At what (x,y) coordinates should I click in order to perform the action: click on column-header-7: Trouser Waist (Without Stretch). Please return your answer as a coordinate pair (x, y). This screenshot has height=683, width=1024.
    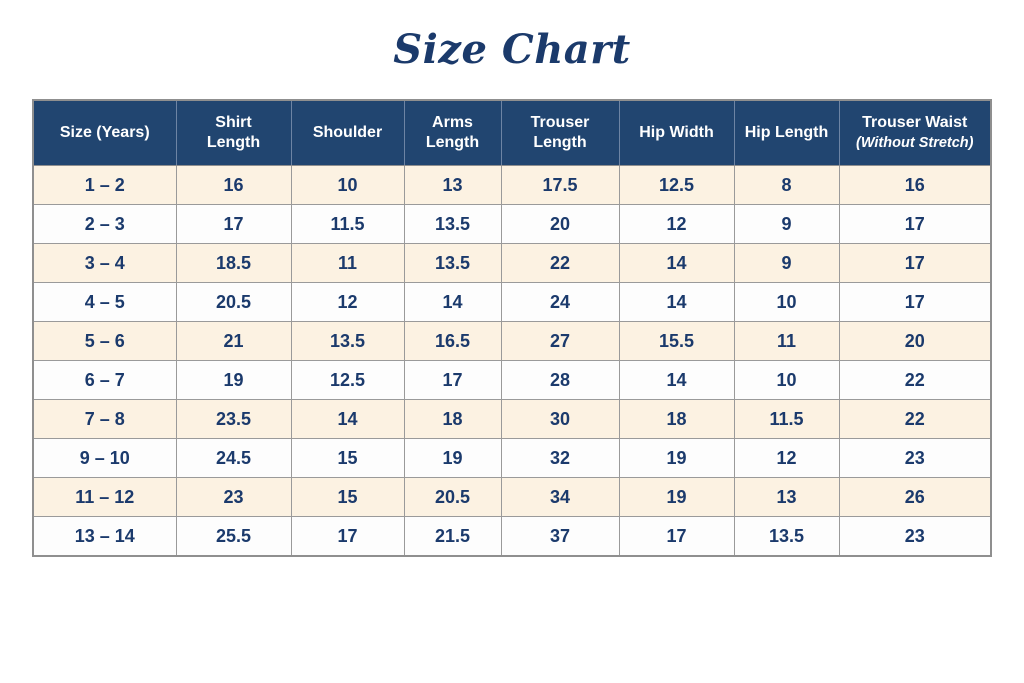
    Looking at the image, I should click on (914, 133).